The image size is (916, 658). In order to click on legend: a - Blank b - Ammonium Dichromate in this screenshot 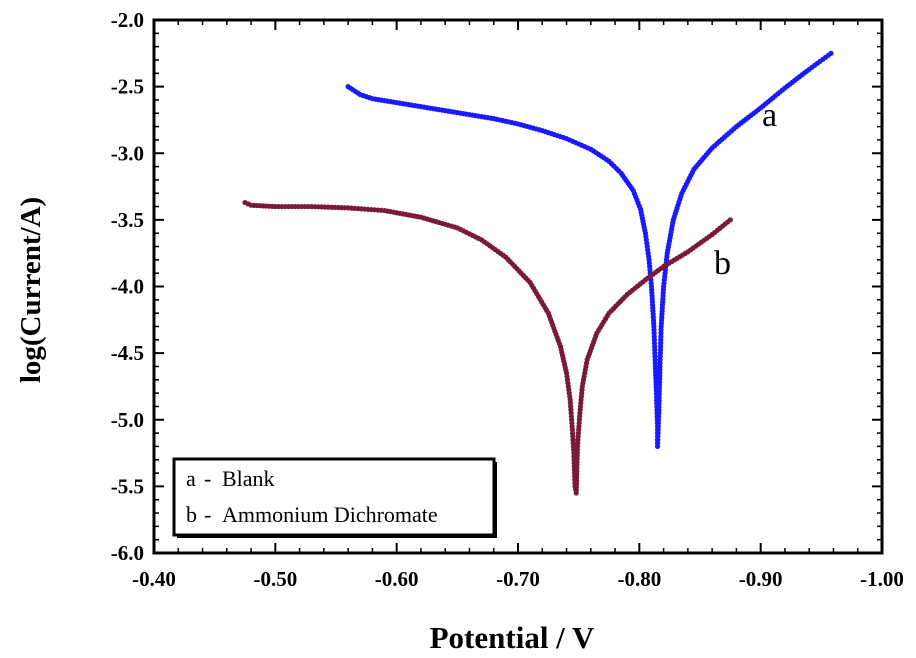, I will do `click(334, 497)`.